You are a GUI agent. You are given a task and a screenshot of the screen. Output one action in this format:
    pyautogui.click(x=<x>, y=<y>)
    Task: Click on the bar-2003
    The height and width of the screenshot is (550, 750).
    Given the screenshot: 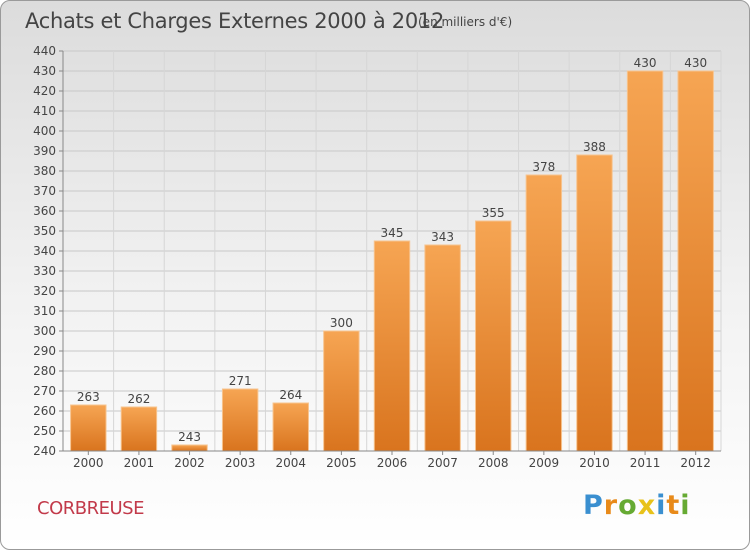 What is the action you would take?
    pyautogui.click(x=240, y=420)
    